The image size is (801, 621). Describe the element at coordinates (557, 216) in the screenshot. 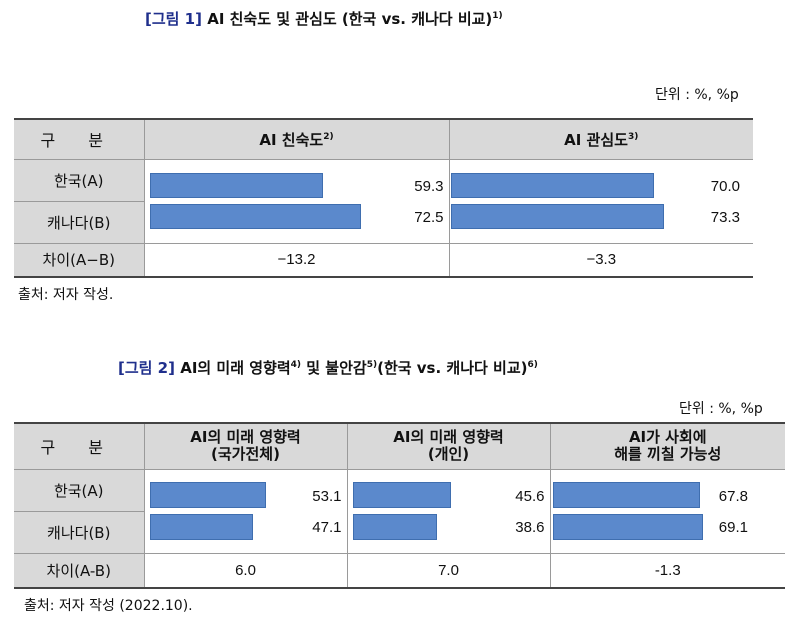

I see `bar-canada-interest` at that location.